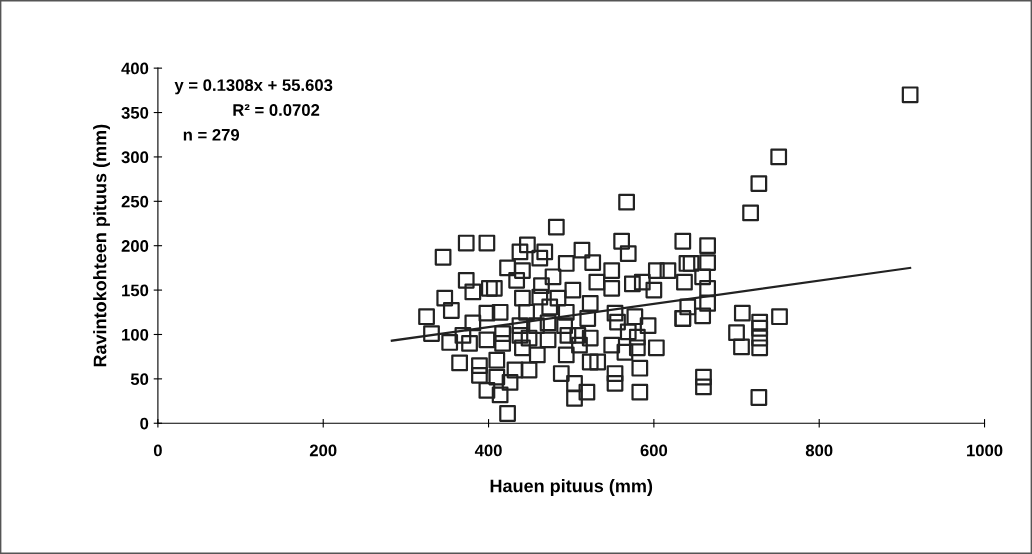  What do you see at coordinates (139, 379) in the screenshot?
I see `y-tick-label: 50` at bounding box center [139, 379].